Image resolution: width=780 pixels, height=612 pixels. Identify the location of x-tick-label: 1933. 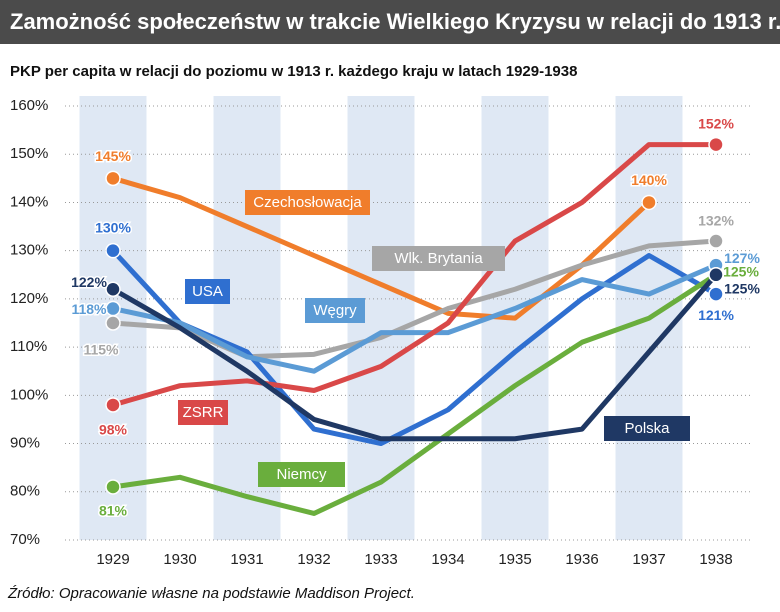
(380, 559).